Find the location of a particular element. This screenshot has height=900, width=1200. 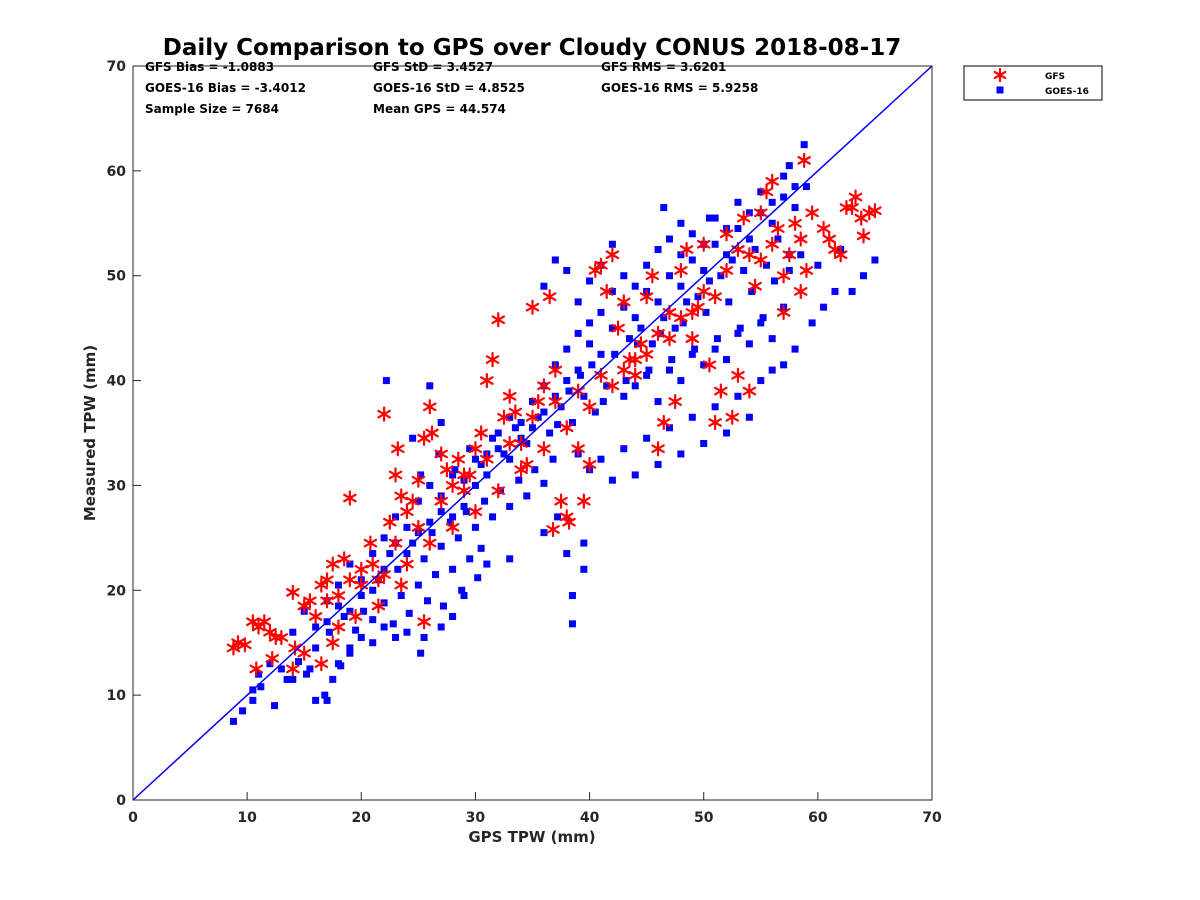

y-axis-label: Measured TPW (mm) is located at coordinates (90, 433).